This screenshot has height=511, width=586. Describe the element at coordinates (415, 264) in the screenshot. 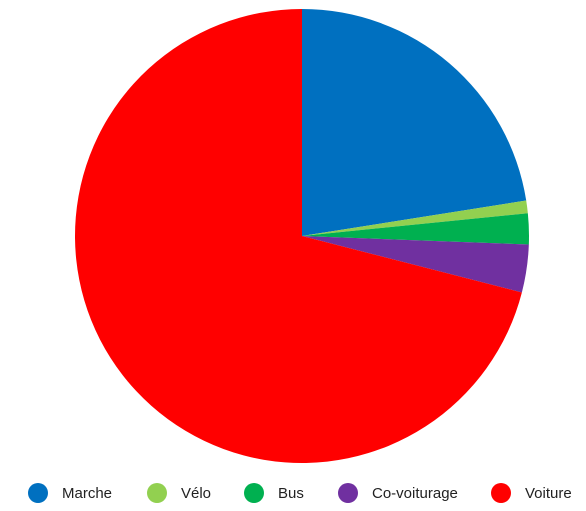

I see `pie-slice-co-voiturage` at that location.